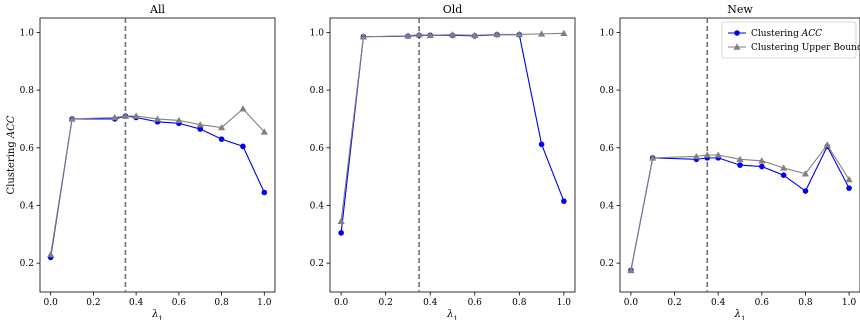  I want to click on legend-box, so click(789, 40).